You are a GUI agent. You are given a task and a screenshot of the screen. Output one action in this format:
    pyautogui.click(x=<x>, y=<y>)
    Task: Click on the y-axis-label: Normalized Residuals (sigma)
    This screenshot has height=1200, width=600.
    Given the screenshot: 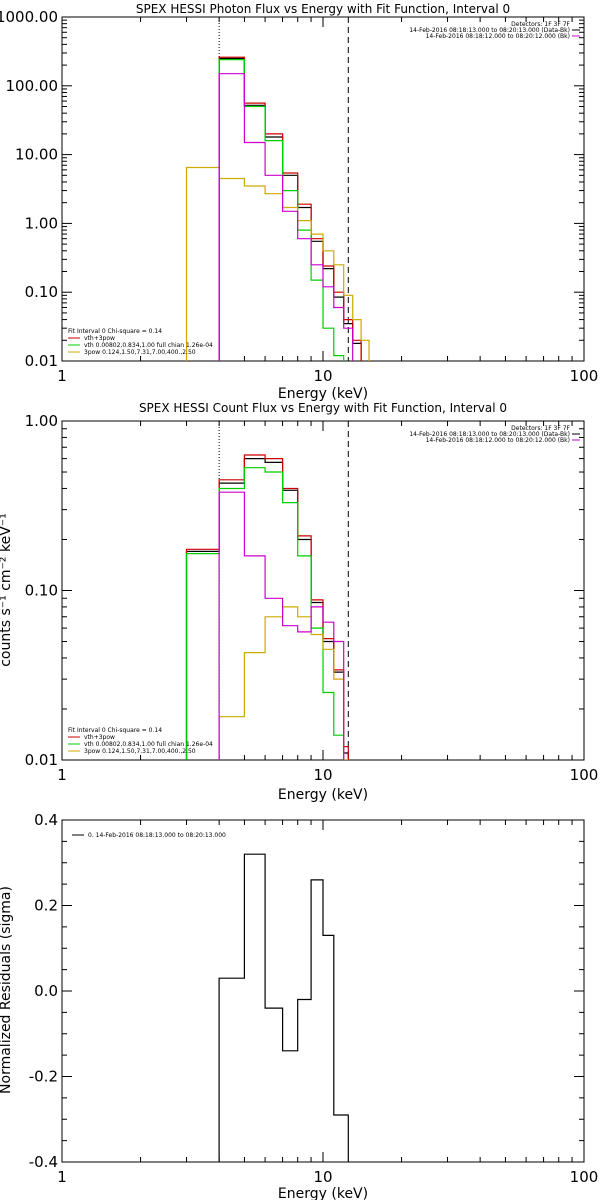 What is the action you would take?
    pyautogui.click(x=7, y=990)
    